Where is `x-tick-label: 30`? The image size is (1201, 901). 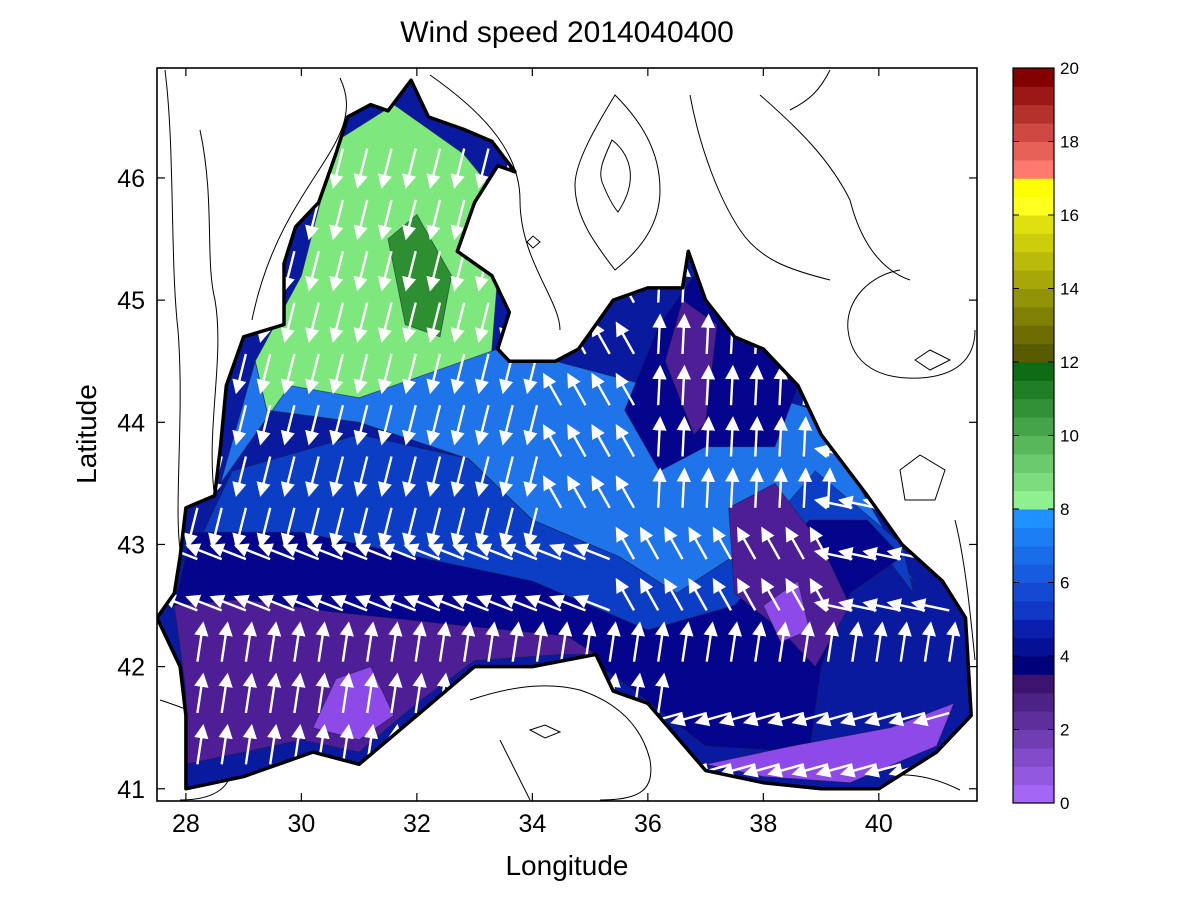
x-tick-label: 30 is located at coordinates (301, 824).